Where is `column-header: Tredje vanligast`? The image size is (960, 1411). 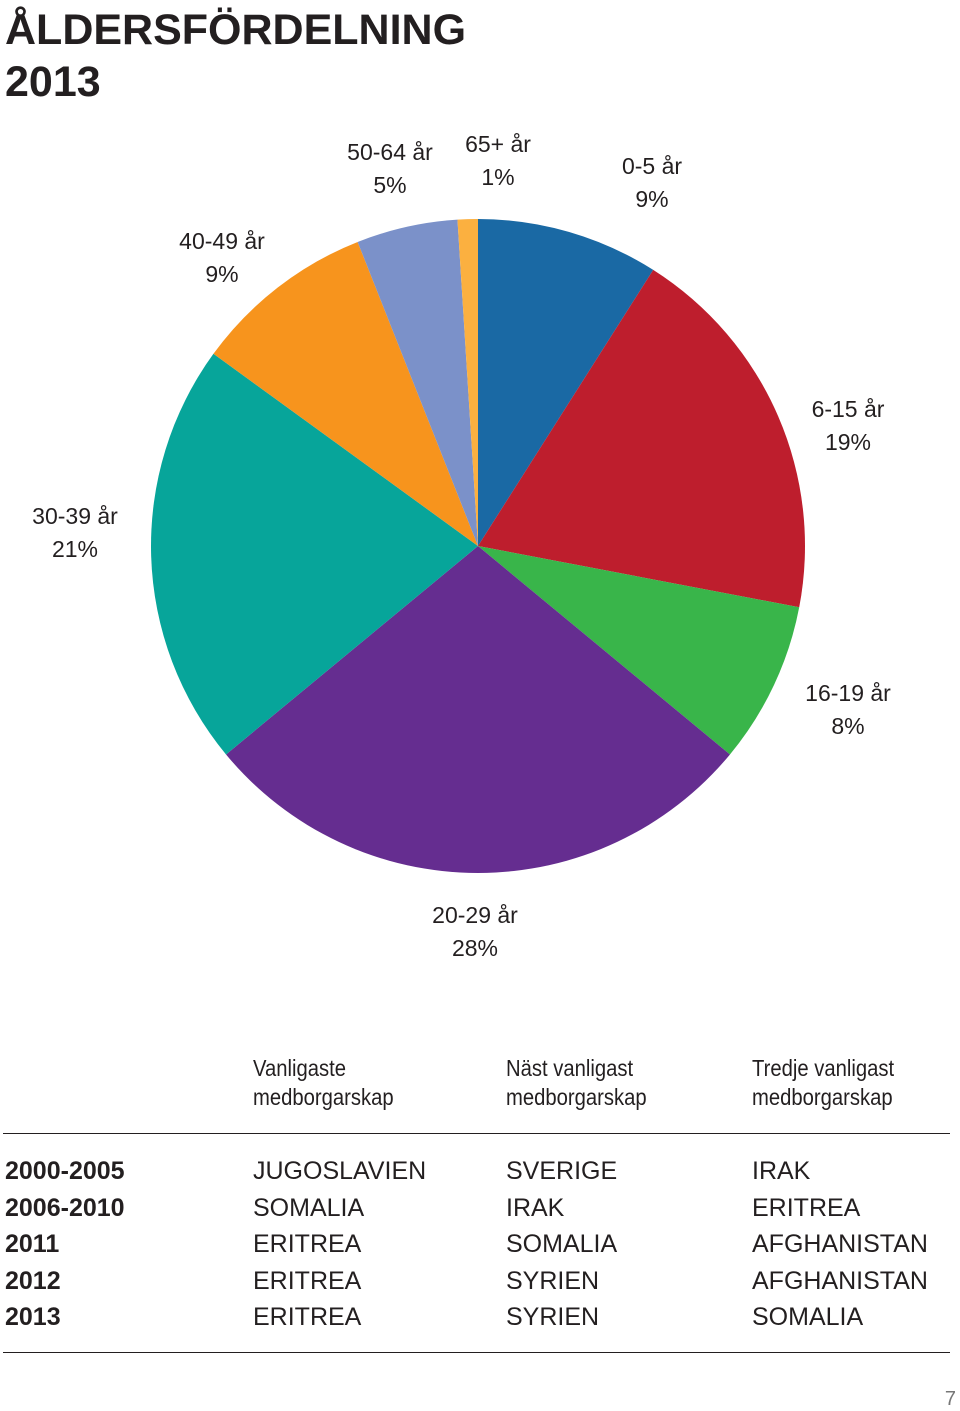 column-header: Tredje vanligast is located at coordinates (823, 1068).